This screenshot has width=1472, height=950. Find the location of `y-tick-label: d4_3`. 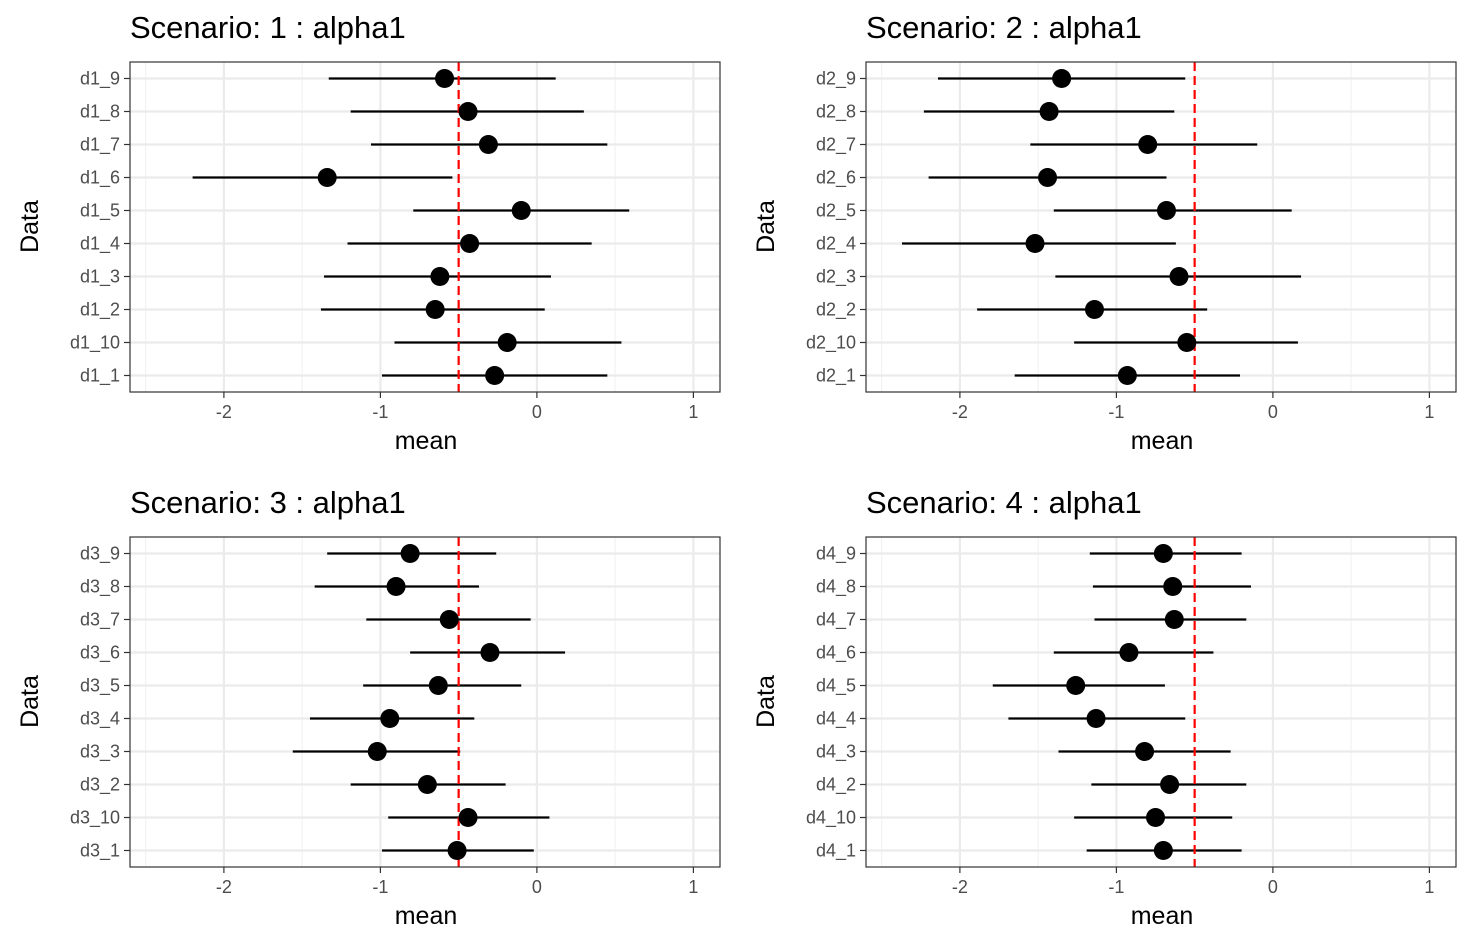

y-tick-label: d4_3 is located at coordinates (836, 752).